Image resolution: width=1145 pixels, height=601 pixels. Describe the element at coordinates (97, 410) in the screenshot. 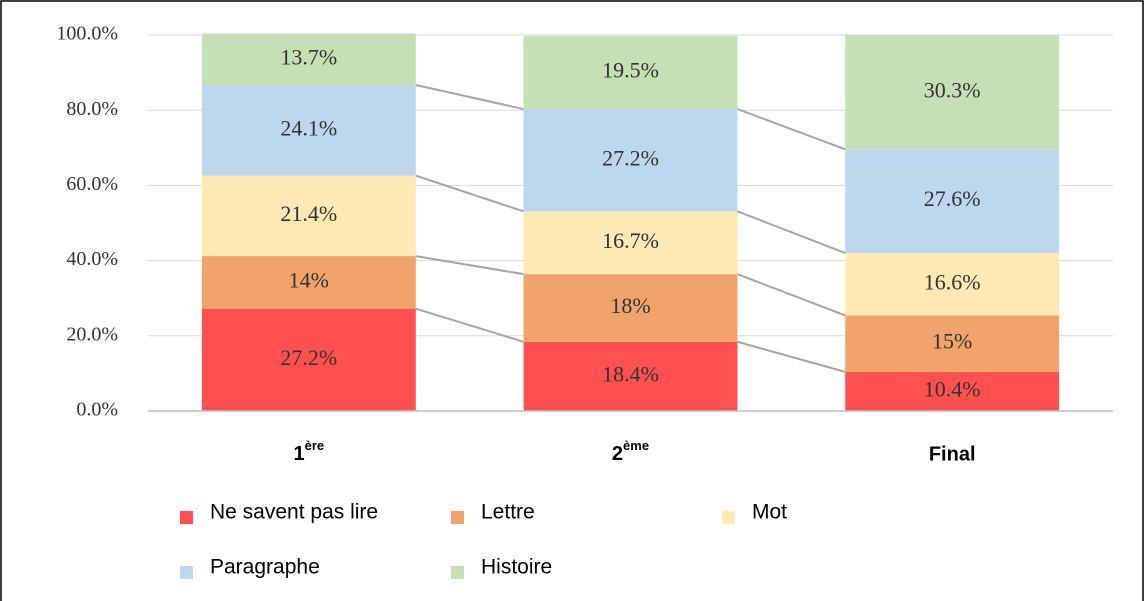

I see `y-tick-label: 0.0%` at that location.